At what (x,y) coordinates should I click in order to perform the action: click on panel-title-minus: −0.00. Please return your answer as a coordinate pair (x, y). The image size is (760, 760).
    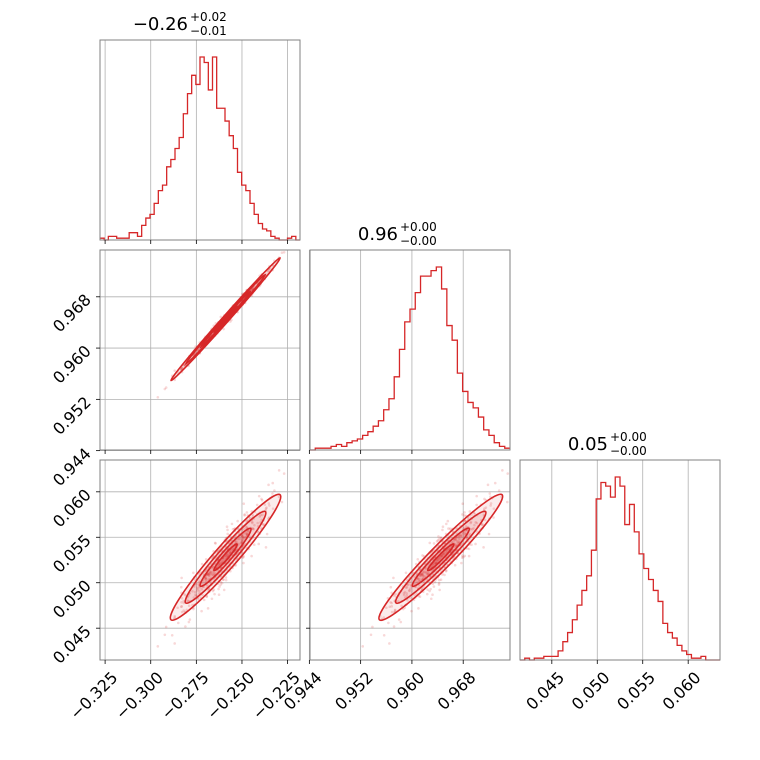
    Looking at the image, I should click on (628, 451).